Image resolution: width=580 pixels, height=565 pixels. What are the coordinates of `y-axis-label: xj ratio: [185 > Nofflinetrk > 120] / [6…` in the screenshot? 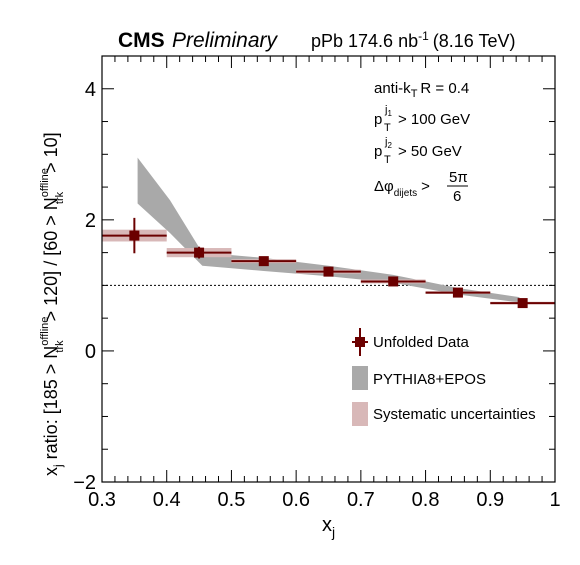 It's located at (52, 304).